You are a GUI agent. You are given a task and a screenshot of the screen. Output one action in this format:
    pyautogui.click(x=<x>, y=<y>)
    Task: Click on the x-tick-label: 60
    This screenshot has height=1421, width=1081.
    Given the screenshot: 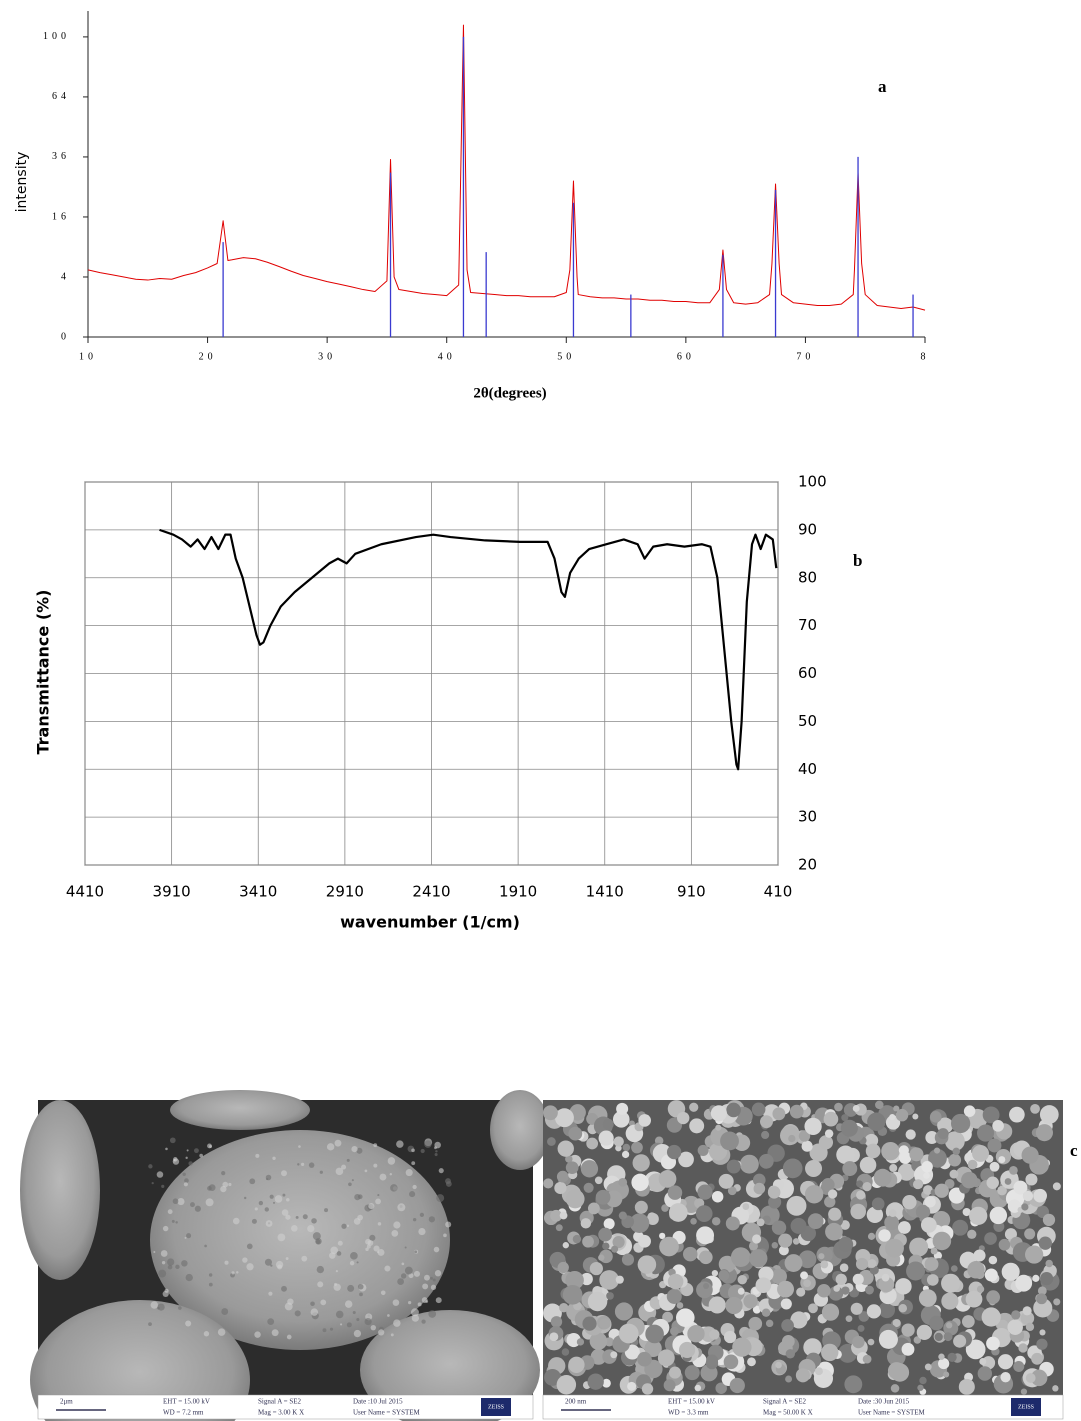 What is the action you would take?
    pyautogui.click(x=686, y=356)
    